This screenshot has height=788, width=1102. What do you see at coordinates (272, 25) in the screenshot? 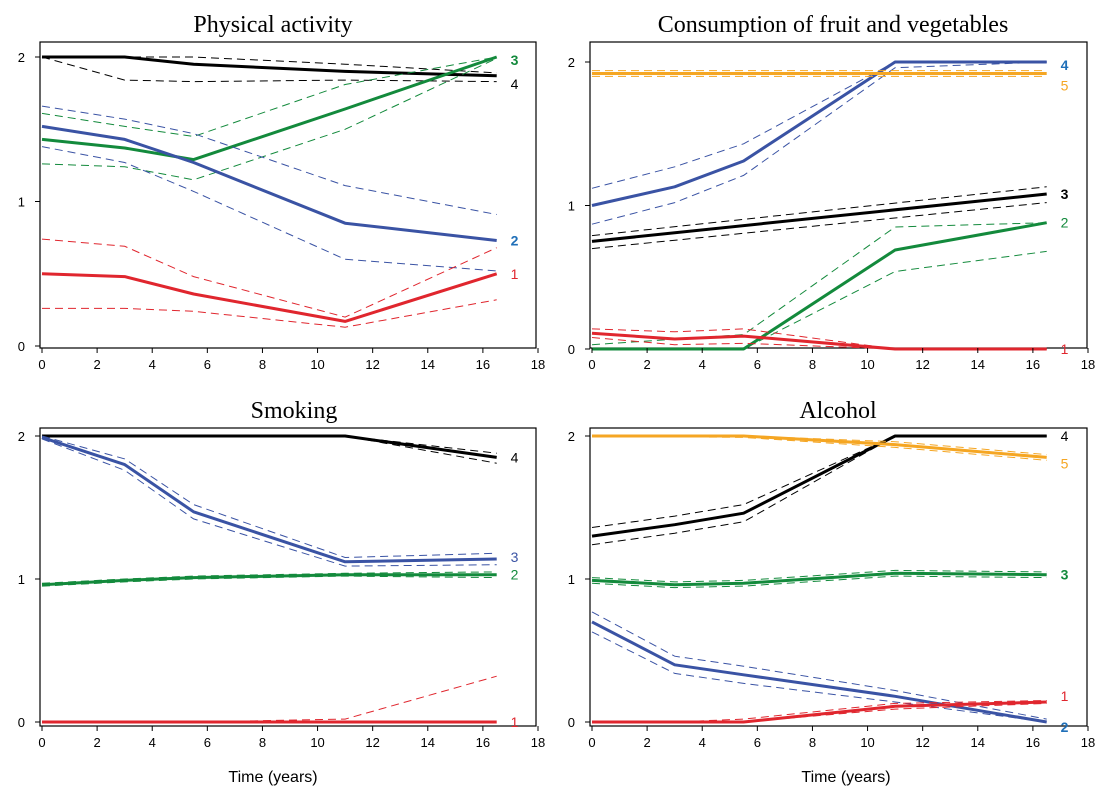
I see `panel-title: Physical activity` at bounding box center [272, 25].